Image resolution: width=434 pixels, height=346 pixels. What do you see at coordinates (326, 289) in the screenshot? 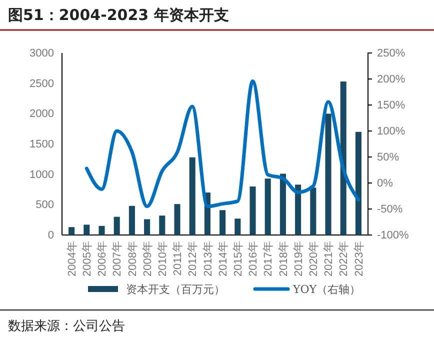
I see `legend-label: YOY（右轴）` at bounding box center [326, 289].